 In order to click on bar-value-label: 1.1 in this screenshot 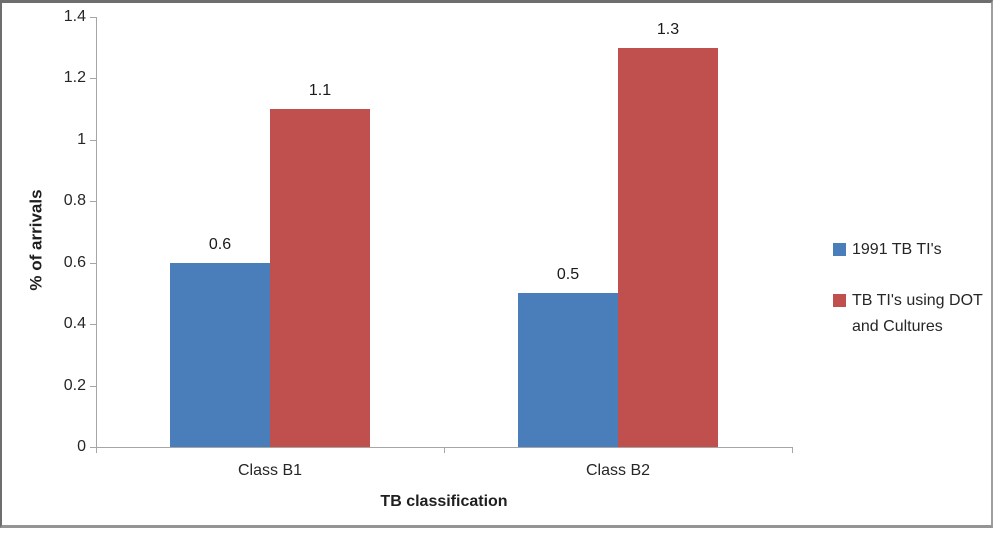, I will do `click(320, 91)`.